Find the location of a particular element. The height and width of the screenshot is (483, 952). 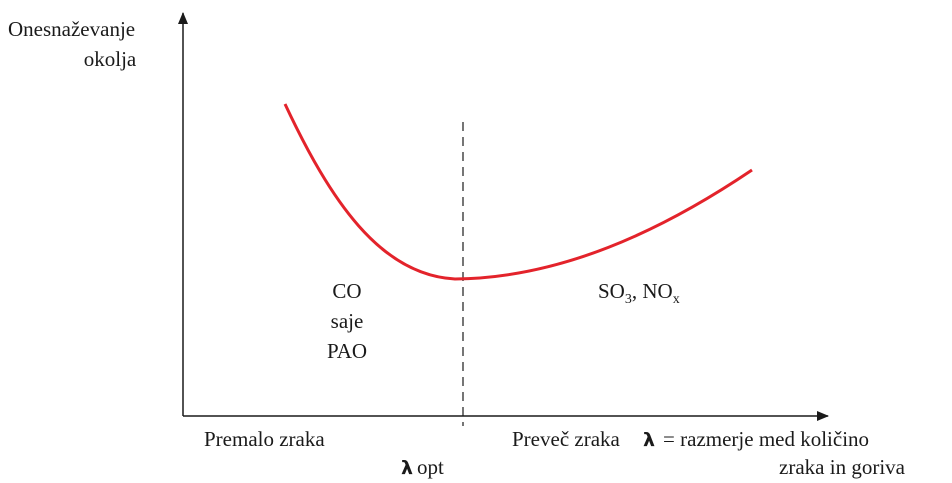

y-axis-label: okolja is located at coordinates (110, 59).